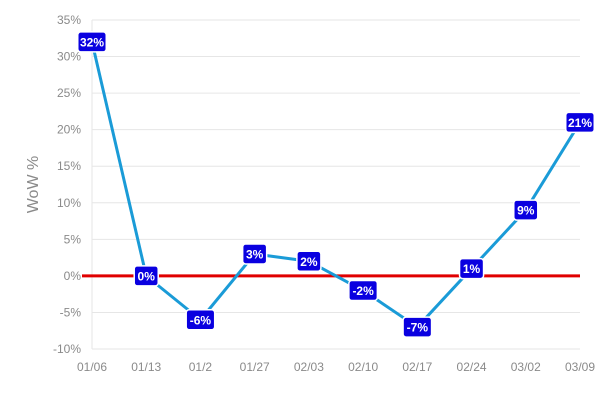 The image size is (600, 400). Describe the element at coordinates (73, 276) in the screenshot. I see `y-tick-label: 0%` at that location.